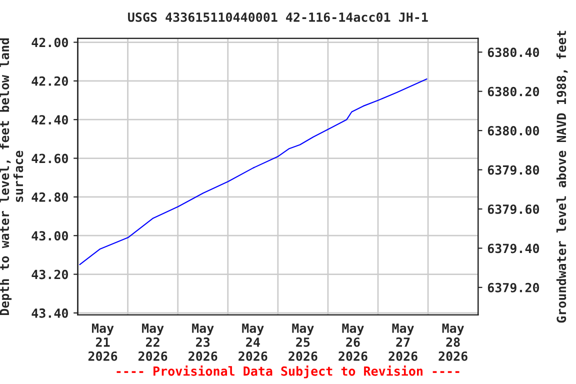  What do you see at coordinates (514, 249) in the screenshot?
I see `y2-tick-label: 6379.40` at bounding box center [514, 249].